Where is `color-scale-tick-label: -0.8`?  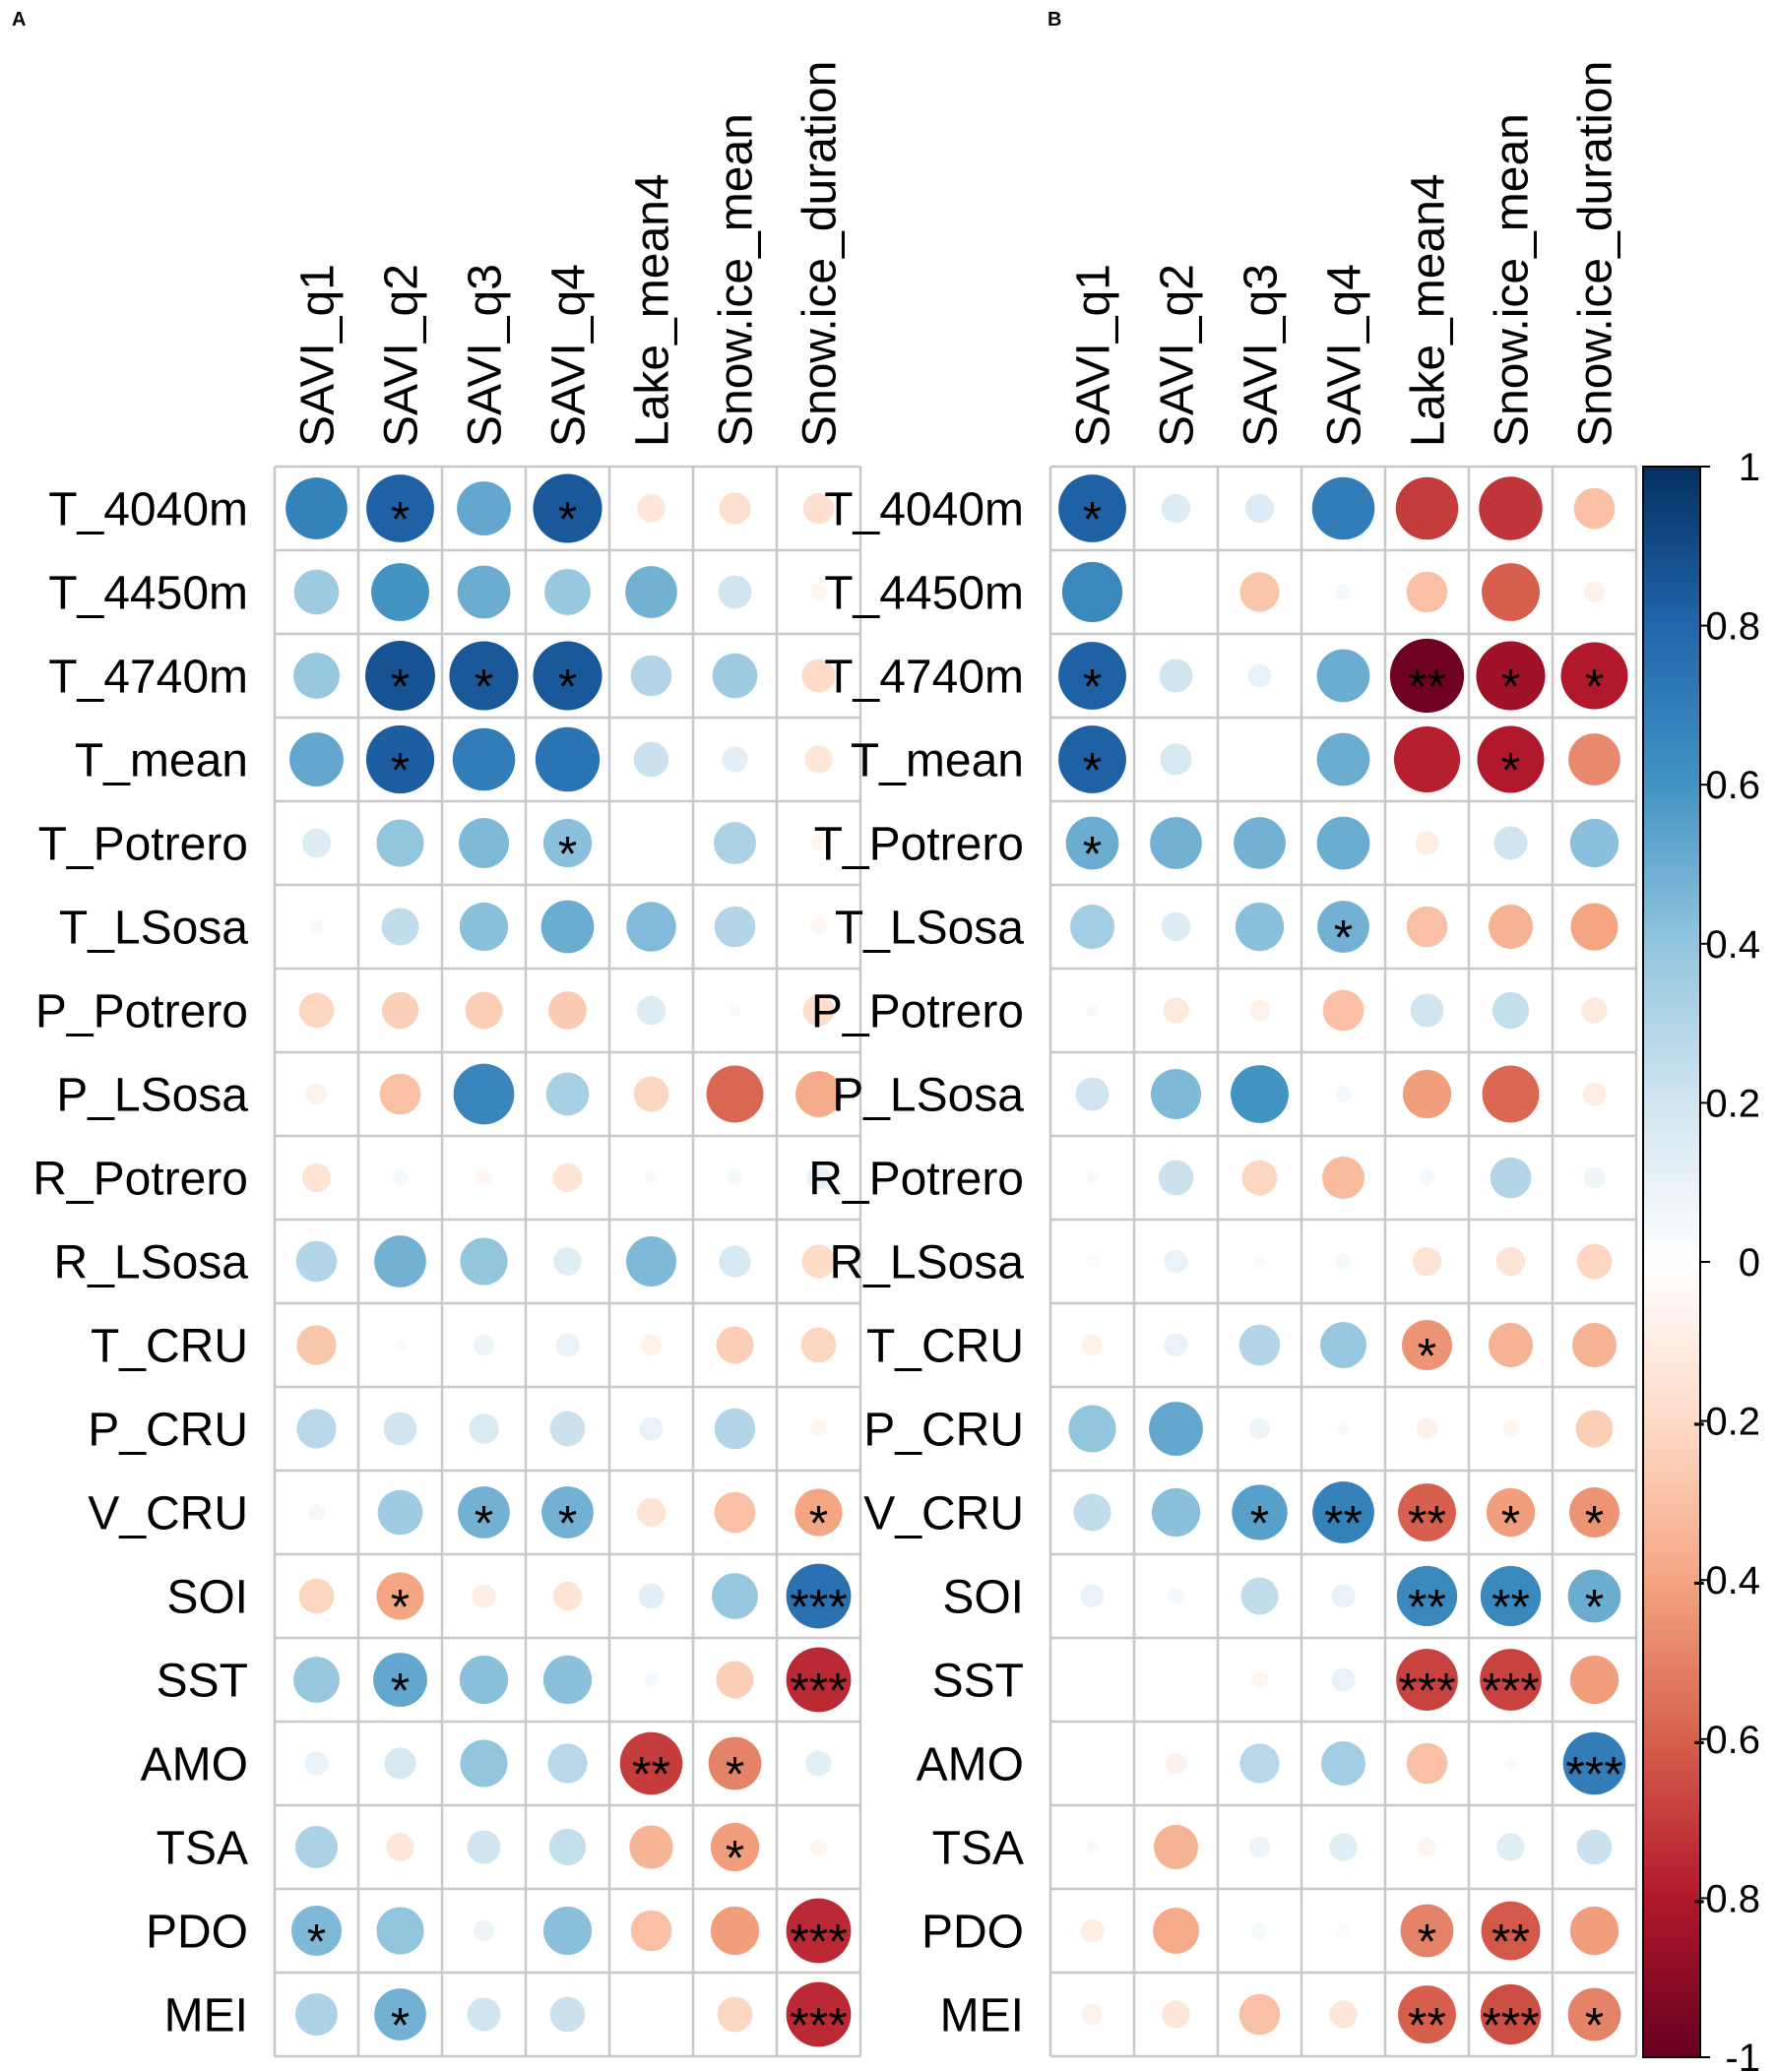
color-scale-tick-label: -0.8 is located at coordinates (1726, 1899).